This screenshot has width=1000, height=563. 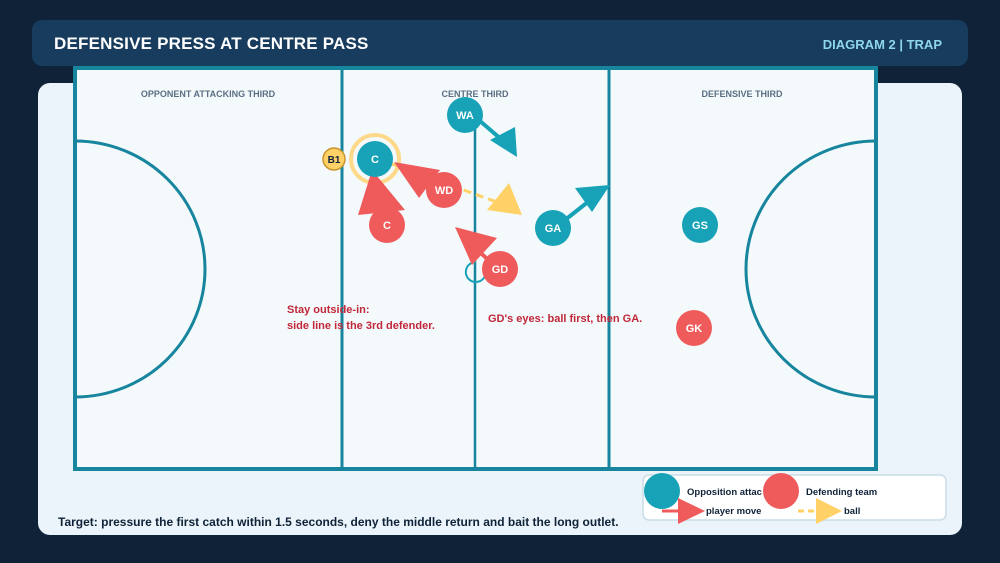 I want to click on player-label: GK, so click(x=694, y=329).